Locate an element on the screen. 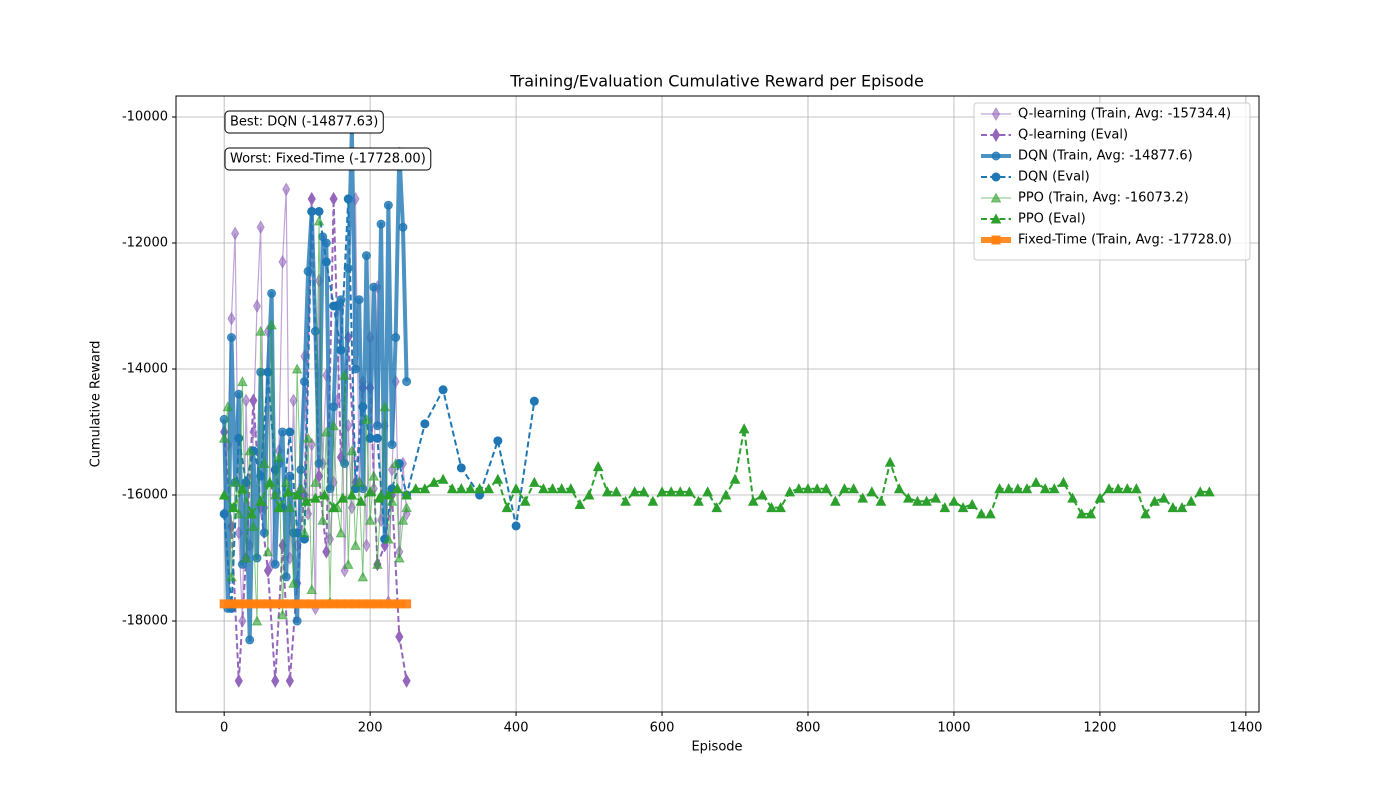  legend-label: PPO (Train, Avg: -16073.2) is located at coordinates (1103, 198).